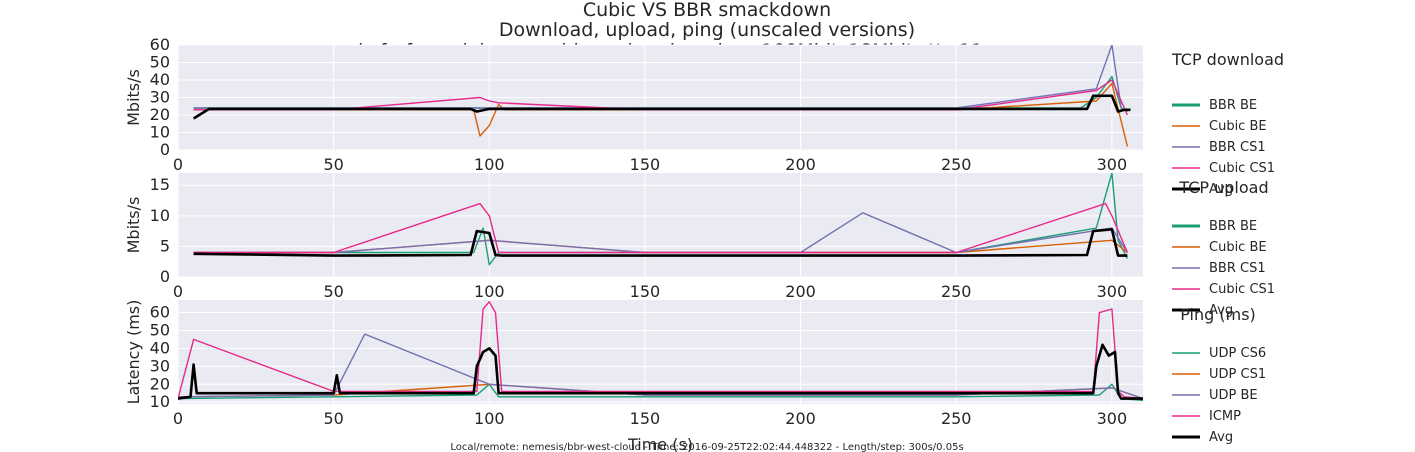 The height and width of the screenshot is (452, 1415). What do you see at coordinates (1237, 353) in the screenshot?
I see `legend-entry: UDP CS6` at bounding box center [1237, 353].